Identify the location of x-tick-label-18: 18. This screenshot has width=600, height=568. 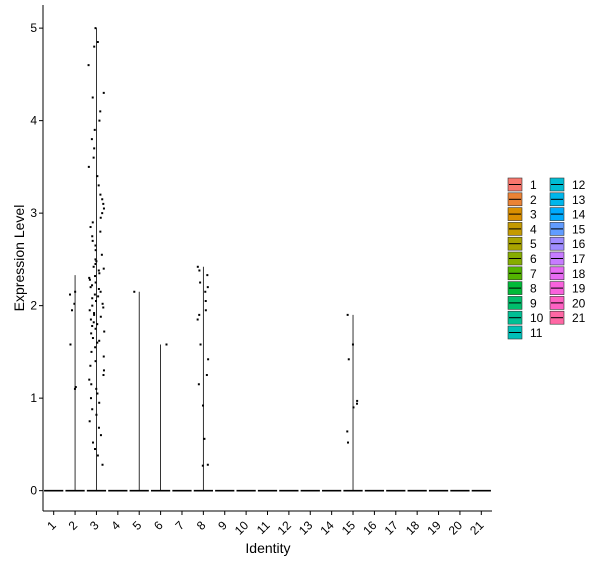
(413, 528).